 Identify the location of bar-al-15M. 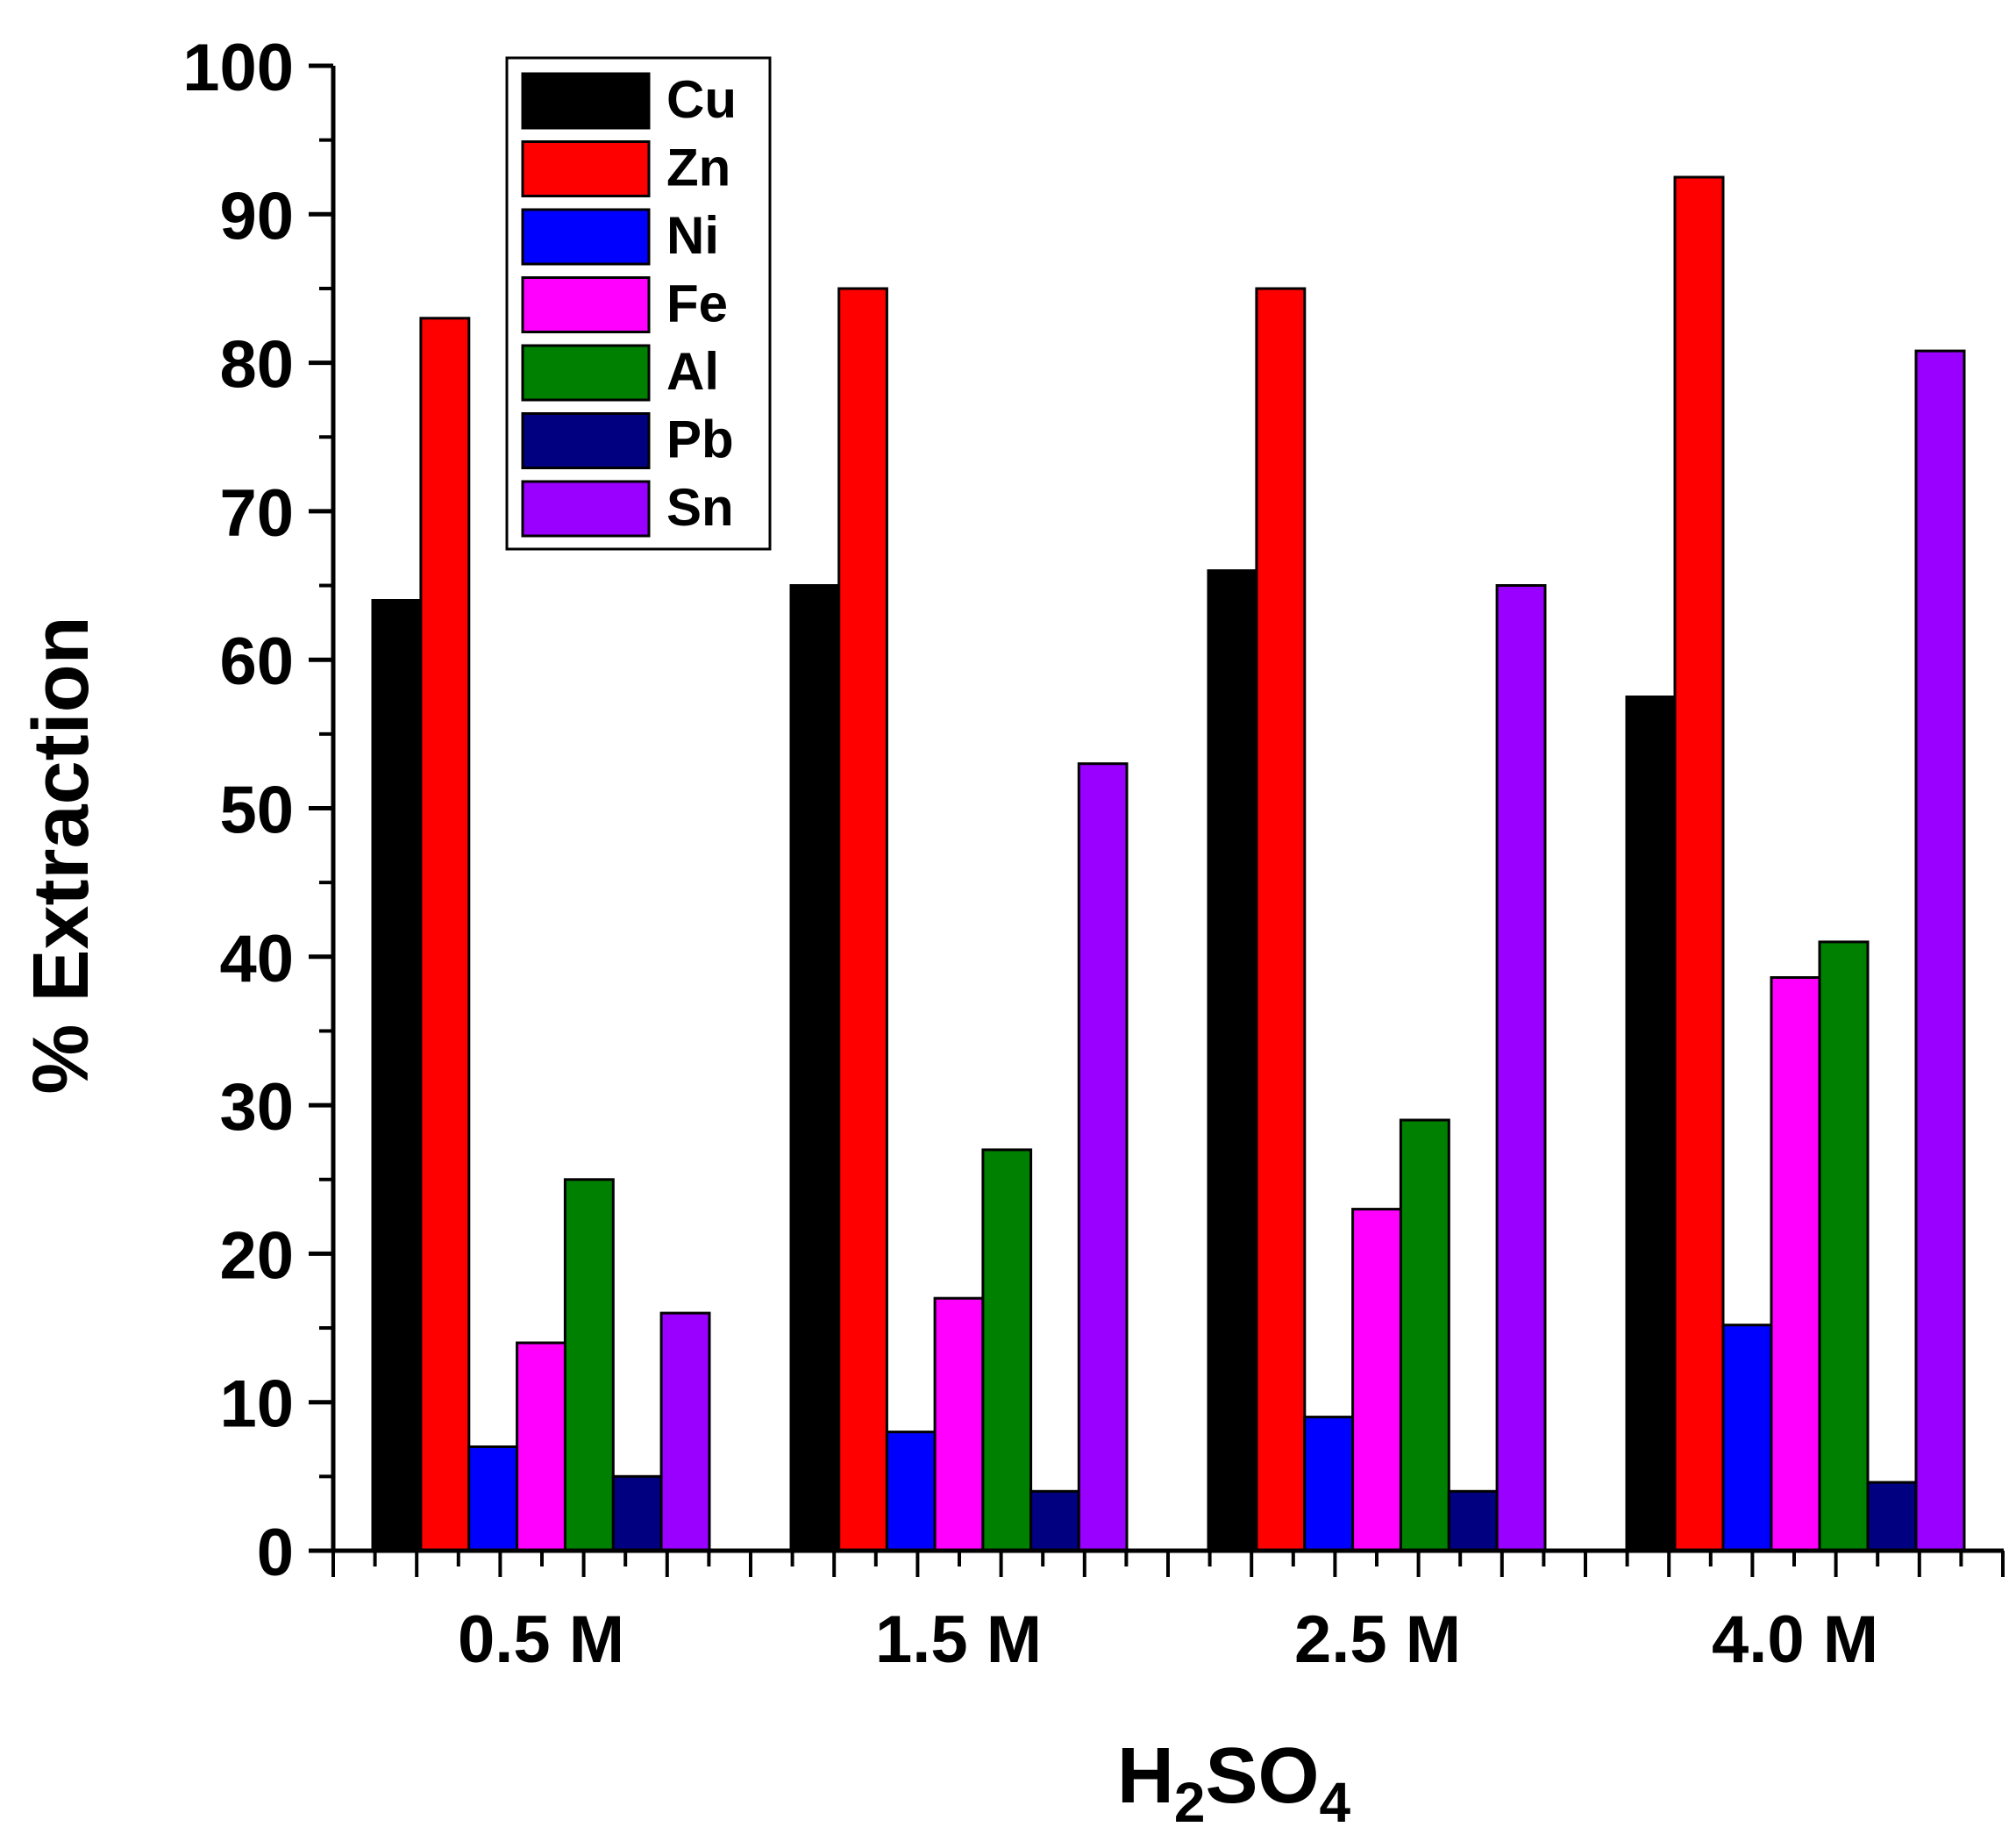
(1007, 1350).